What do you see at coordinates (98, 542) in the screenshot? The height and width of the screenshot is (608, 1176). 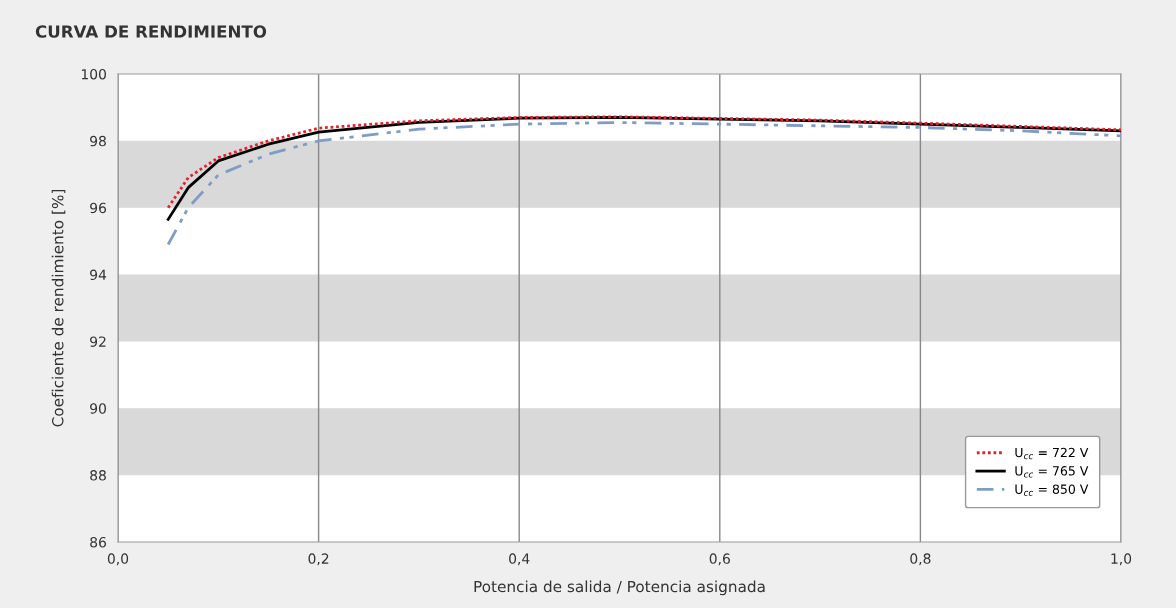 I see `y-tick-label: 86` at bounding box center [98, 542].